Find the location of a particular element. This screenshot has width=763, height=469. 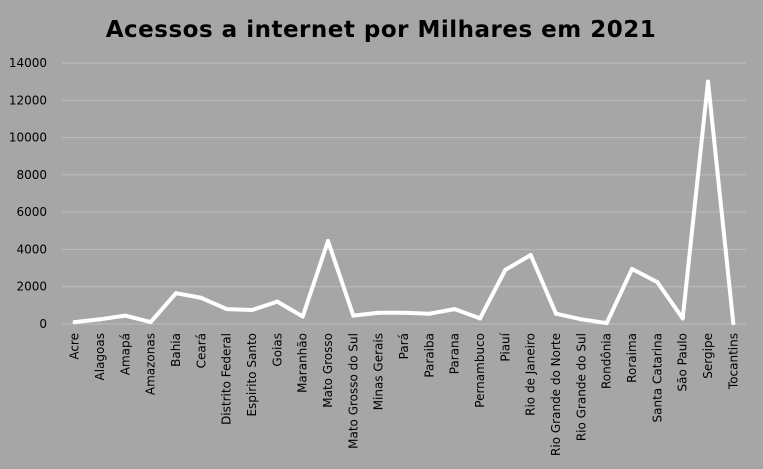

x-tick-label: Minas Gerais is located at coordinates (379, 371).